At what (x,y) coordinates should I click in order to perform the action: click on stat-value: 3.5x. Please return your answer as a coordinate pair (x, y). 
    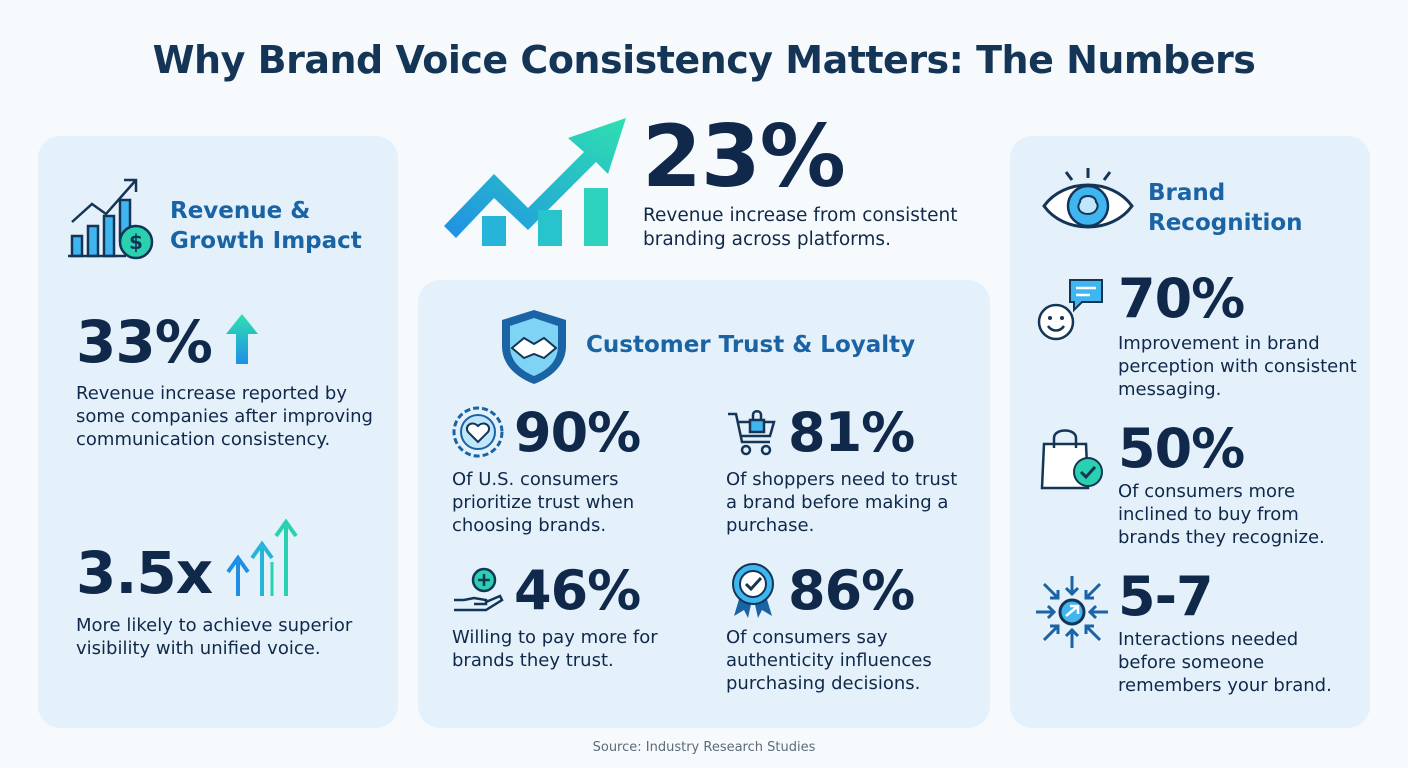
    Looking at the image, I should click on (144, 573).